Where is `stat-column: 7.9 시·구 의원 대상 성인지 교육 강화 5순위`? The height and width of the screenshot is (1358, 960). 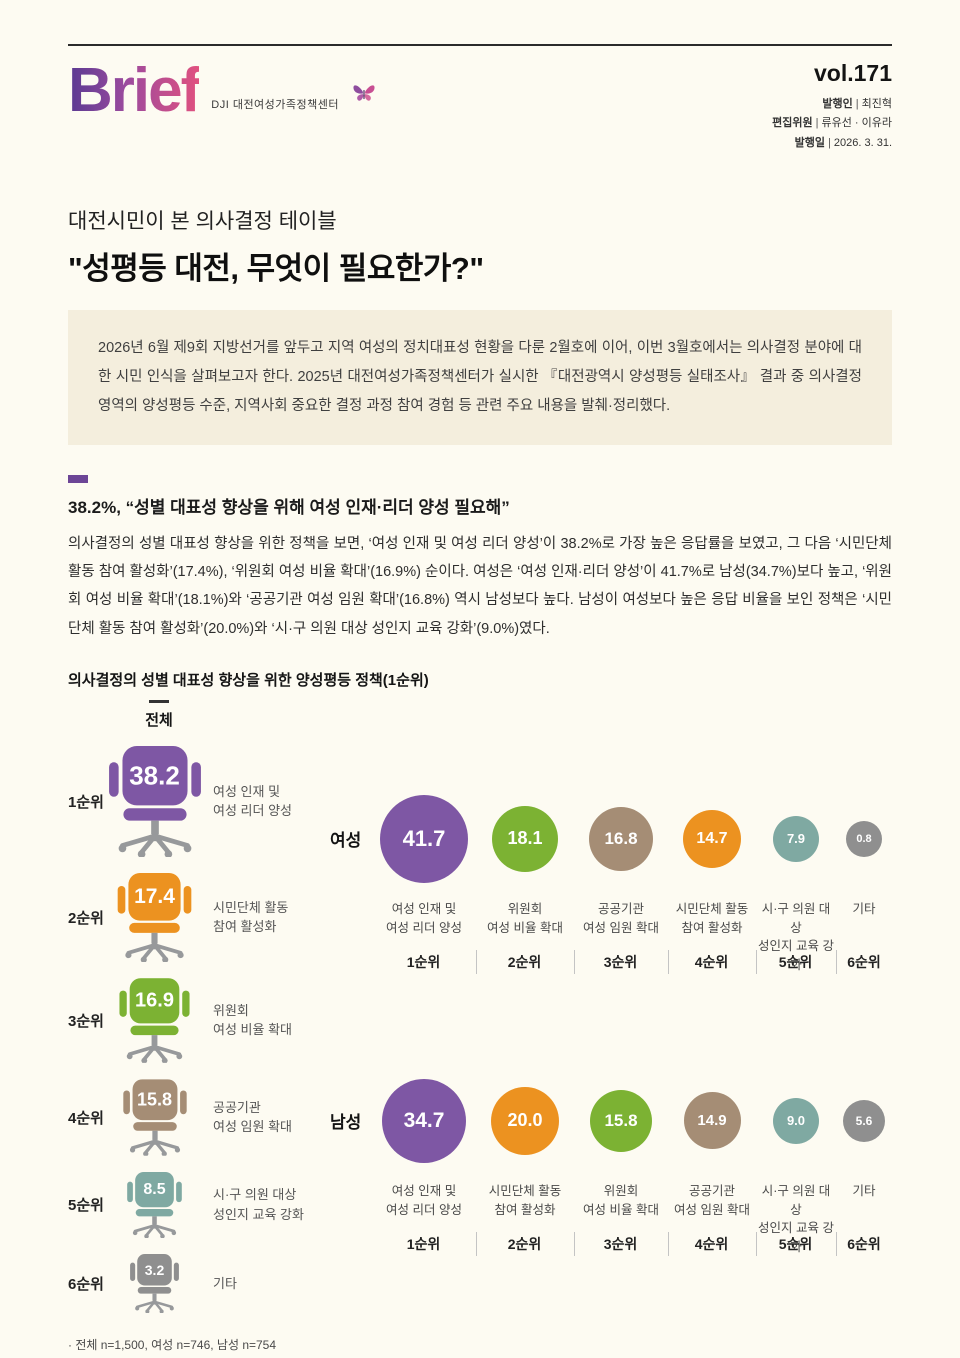
stat-column: 7.9 시·구 의원 대상 성인지 교육 강화 5순위 is located at coordinates (796, 879).